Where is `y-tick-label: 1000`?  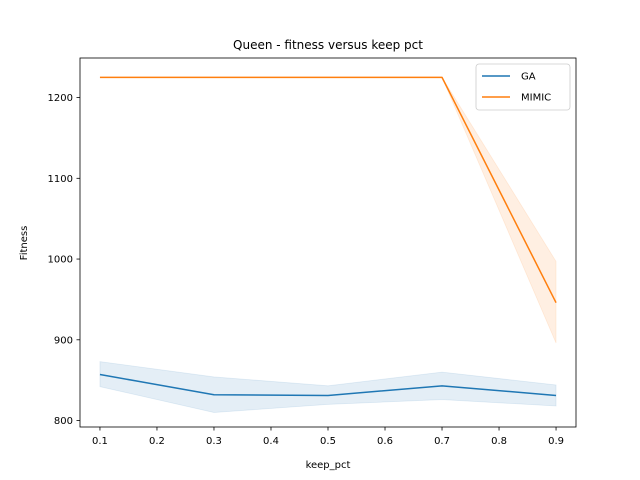
y-tick-label: 1000 is located at coordinates (60, 260).